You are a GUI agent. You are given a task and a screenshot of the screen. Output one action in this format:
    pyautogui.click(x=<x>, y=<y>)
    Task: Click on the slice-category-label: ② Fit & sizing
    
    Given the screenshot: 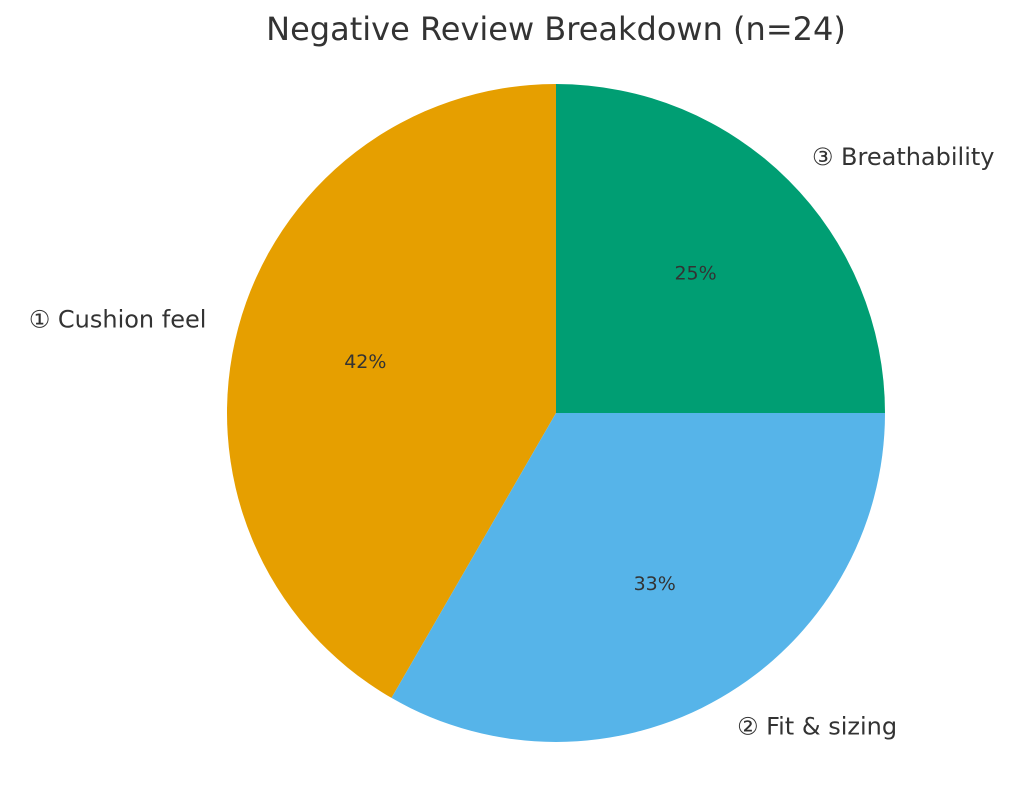 What is the action you would take?
    pyautogui.click(x=817, y=726)
    